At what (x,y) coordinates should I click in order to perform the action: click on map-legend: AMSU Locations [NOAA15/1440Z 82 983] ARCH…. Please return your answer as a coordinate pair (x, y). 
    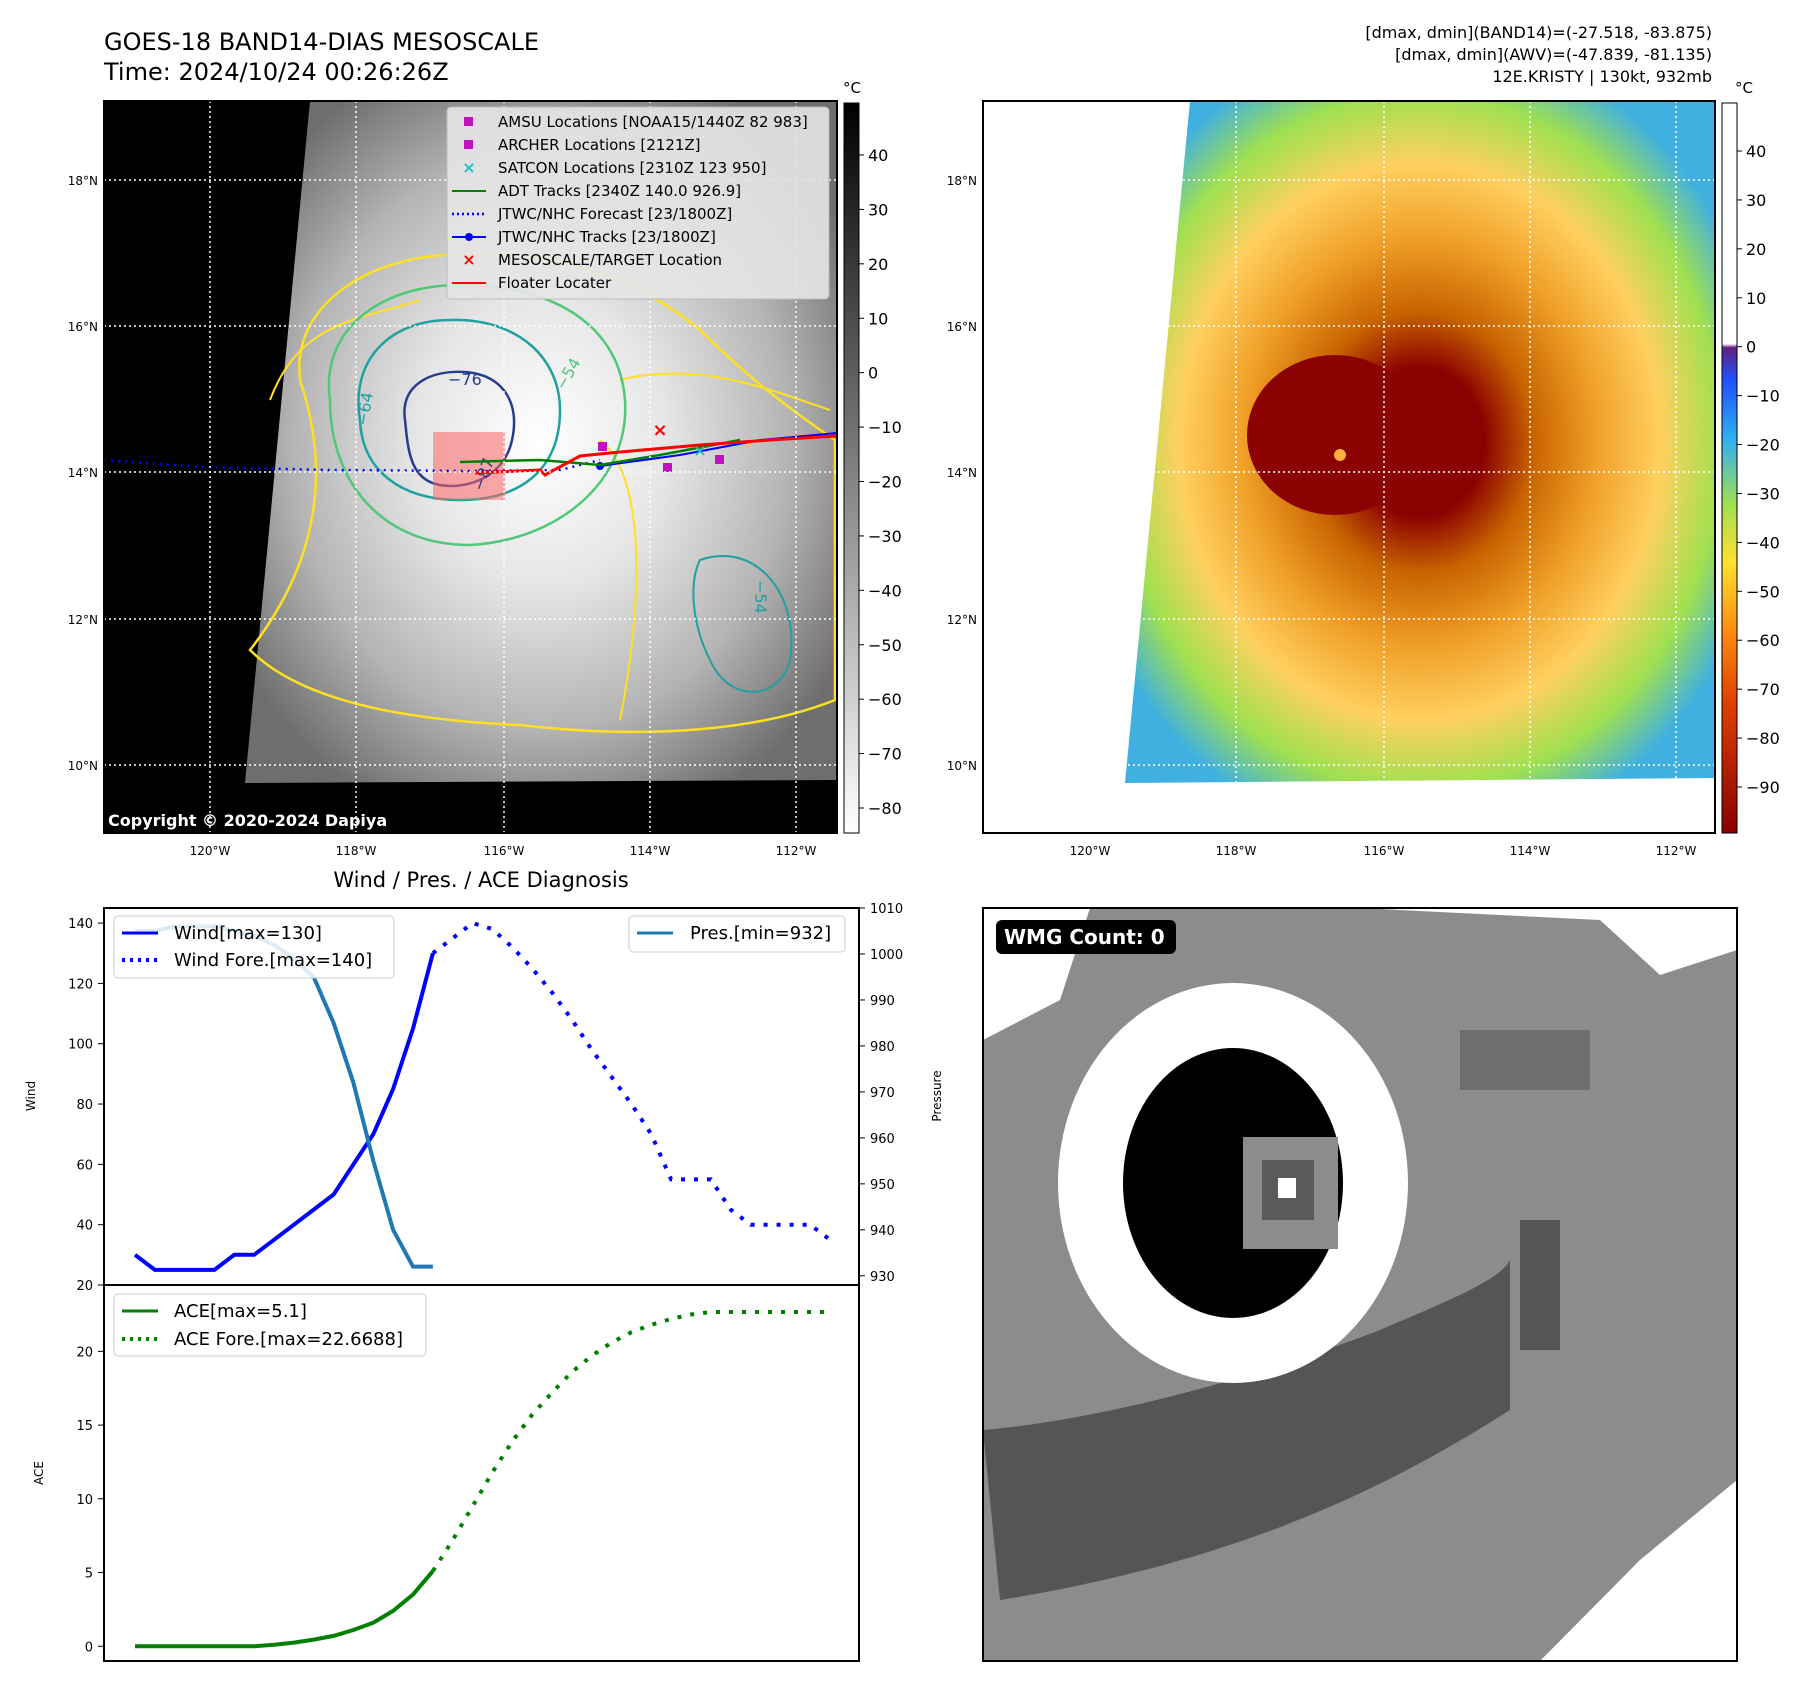
    Looking at the image, I should click on (638, 203).